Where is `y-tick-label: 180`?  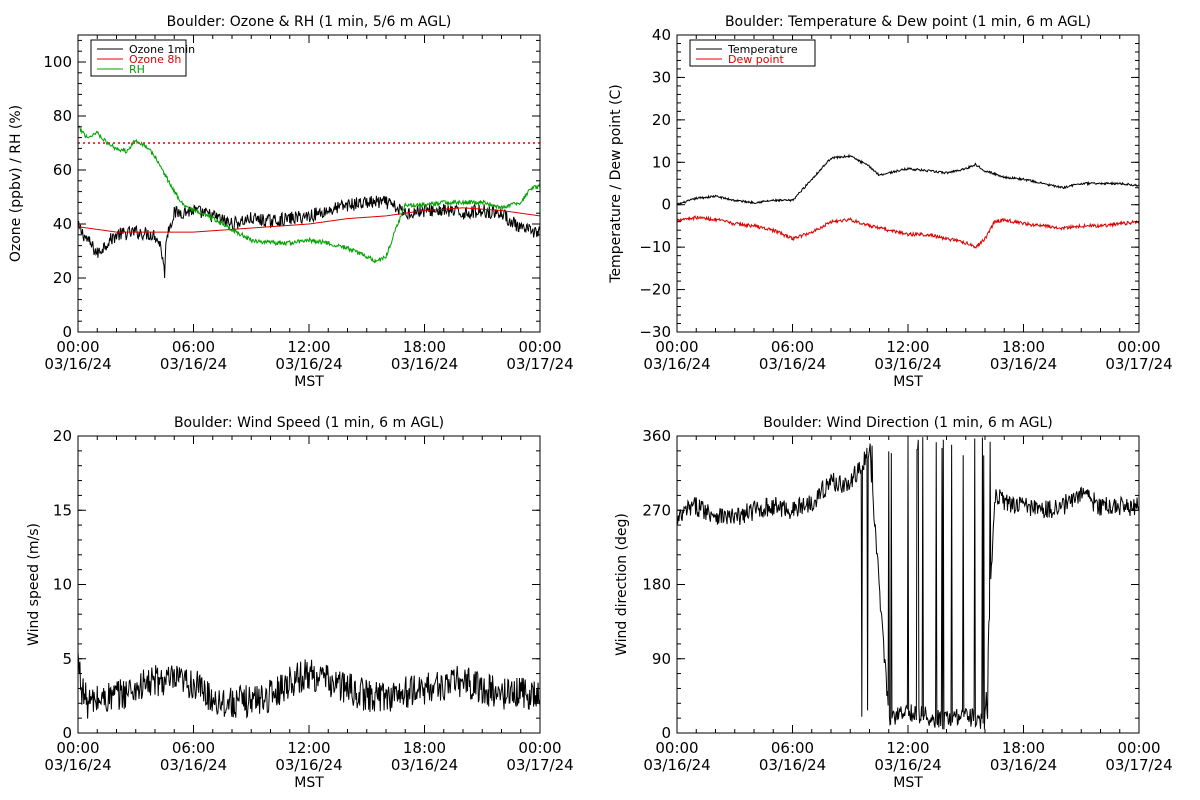 y-tick-label: 180 is located at coordinates (656, 585).